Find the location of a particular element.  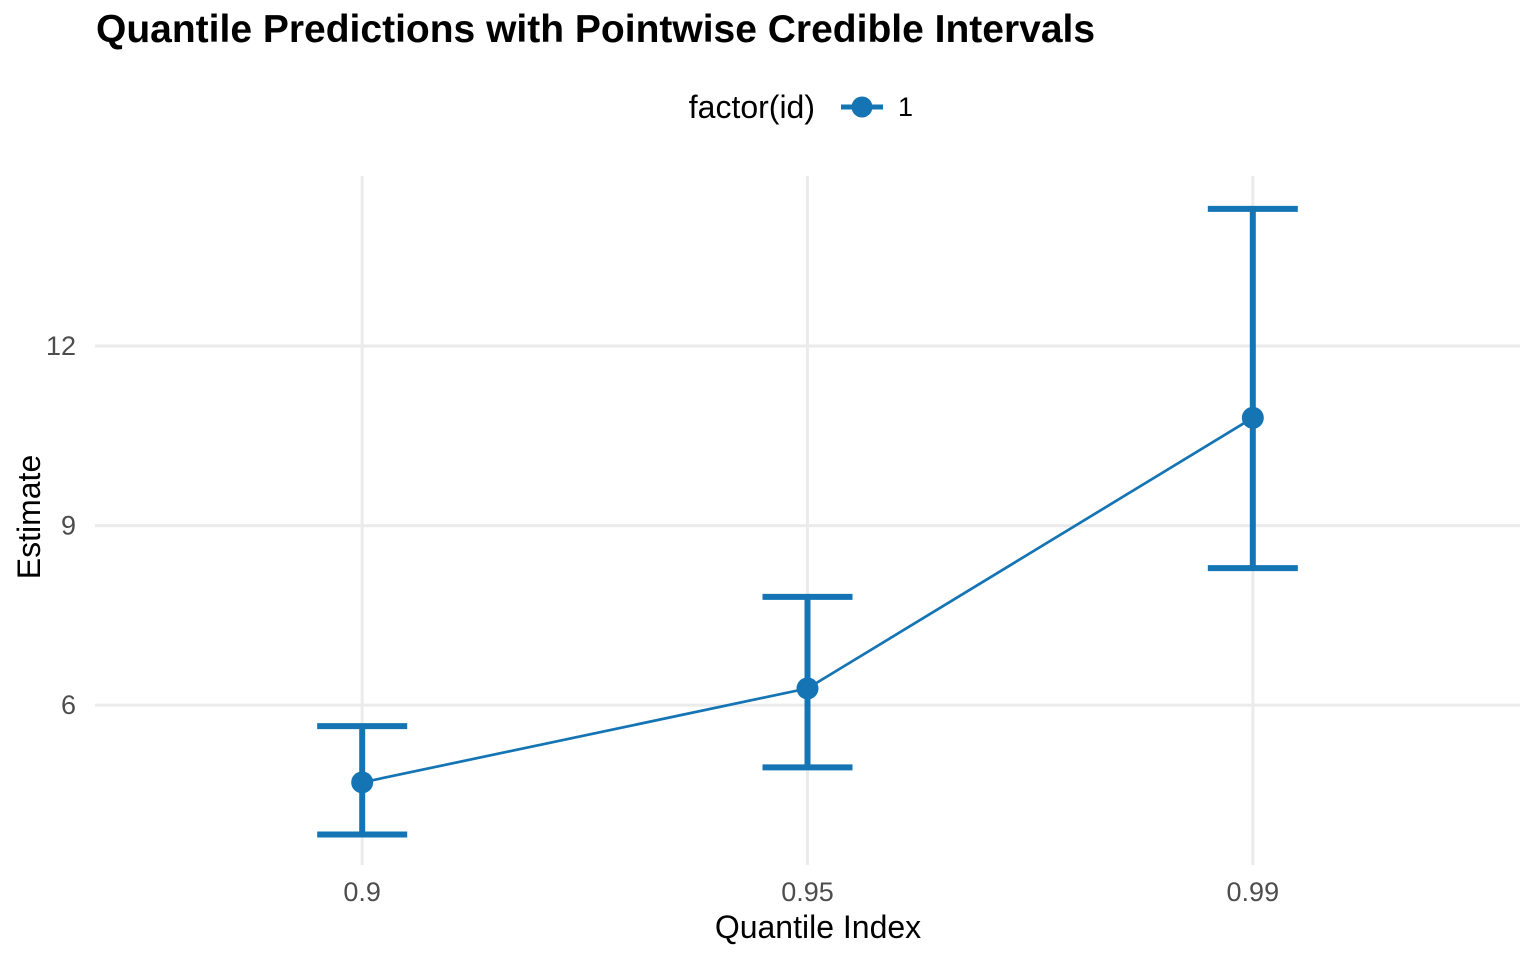

y-tick-label: 12 is located at coordinates (61, 346).